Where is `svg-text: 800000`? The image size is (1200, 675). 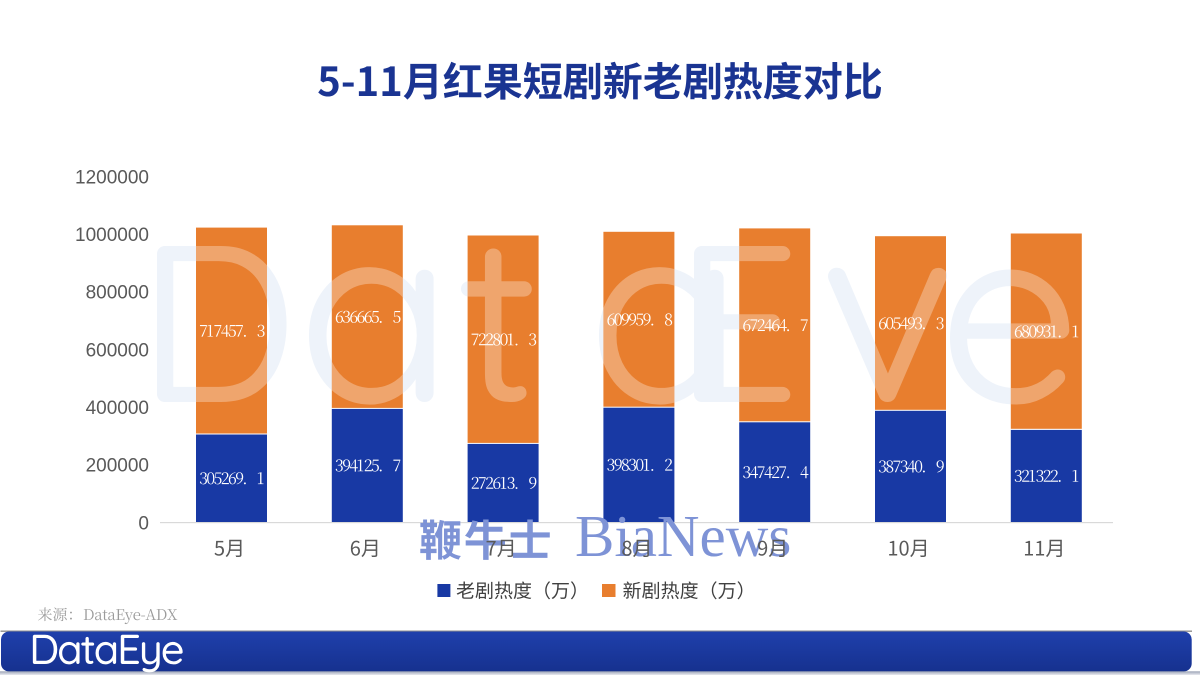
svg-text: 800000 is located at coordinates (117, 293).